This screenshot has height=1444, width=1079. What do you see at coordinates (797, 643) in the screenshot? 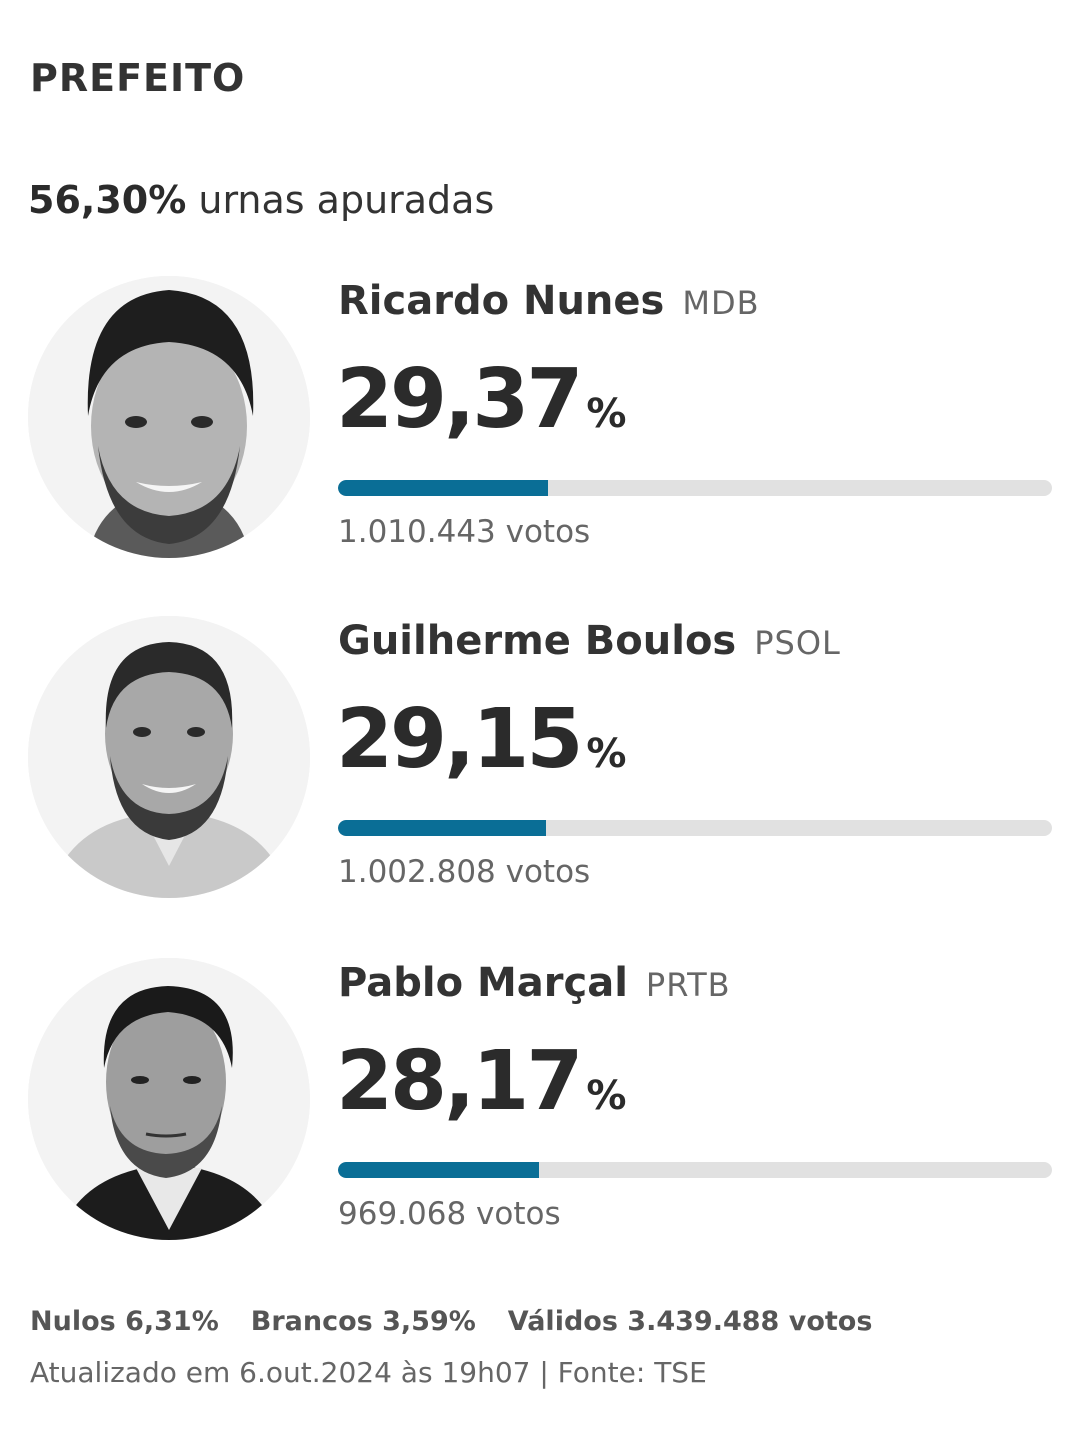
I see `candidate-party: PSOL` at bounding box center [797, 643].